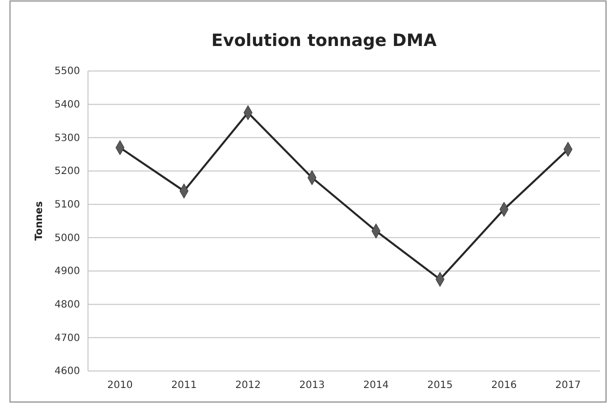  I want to click on y-axis-title: Tonnes, so click(39, 221).